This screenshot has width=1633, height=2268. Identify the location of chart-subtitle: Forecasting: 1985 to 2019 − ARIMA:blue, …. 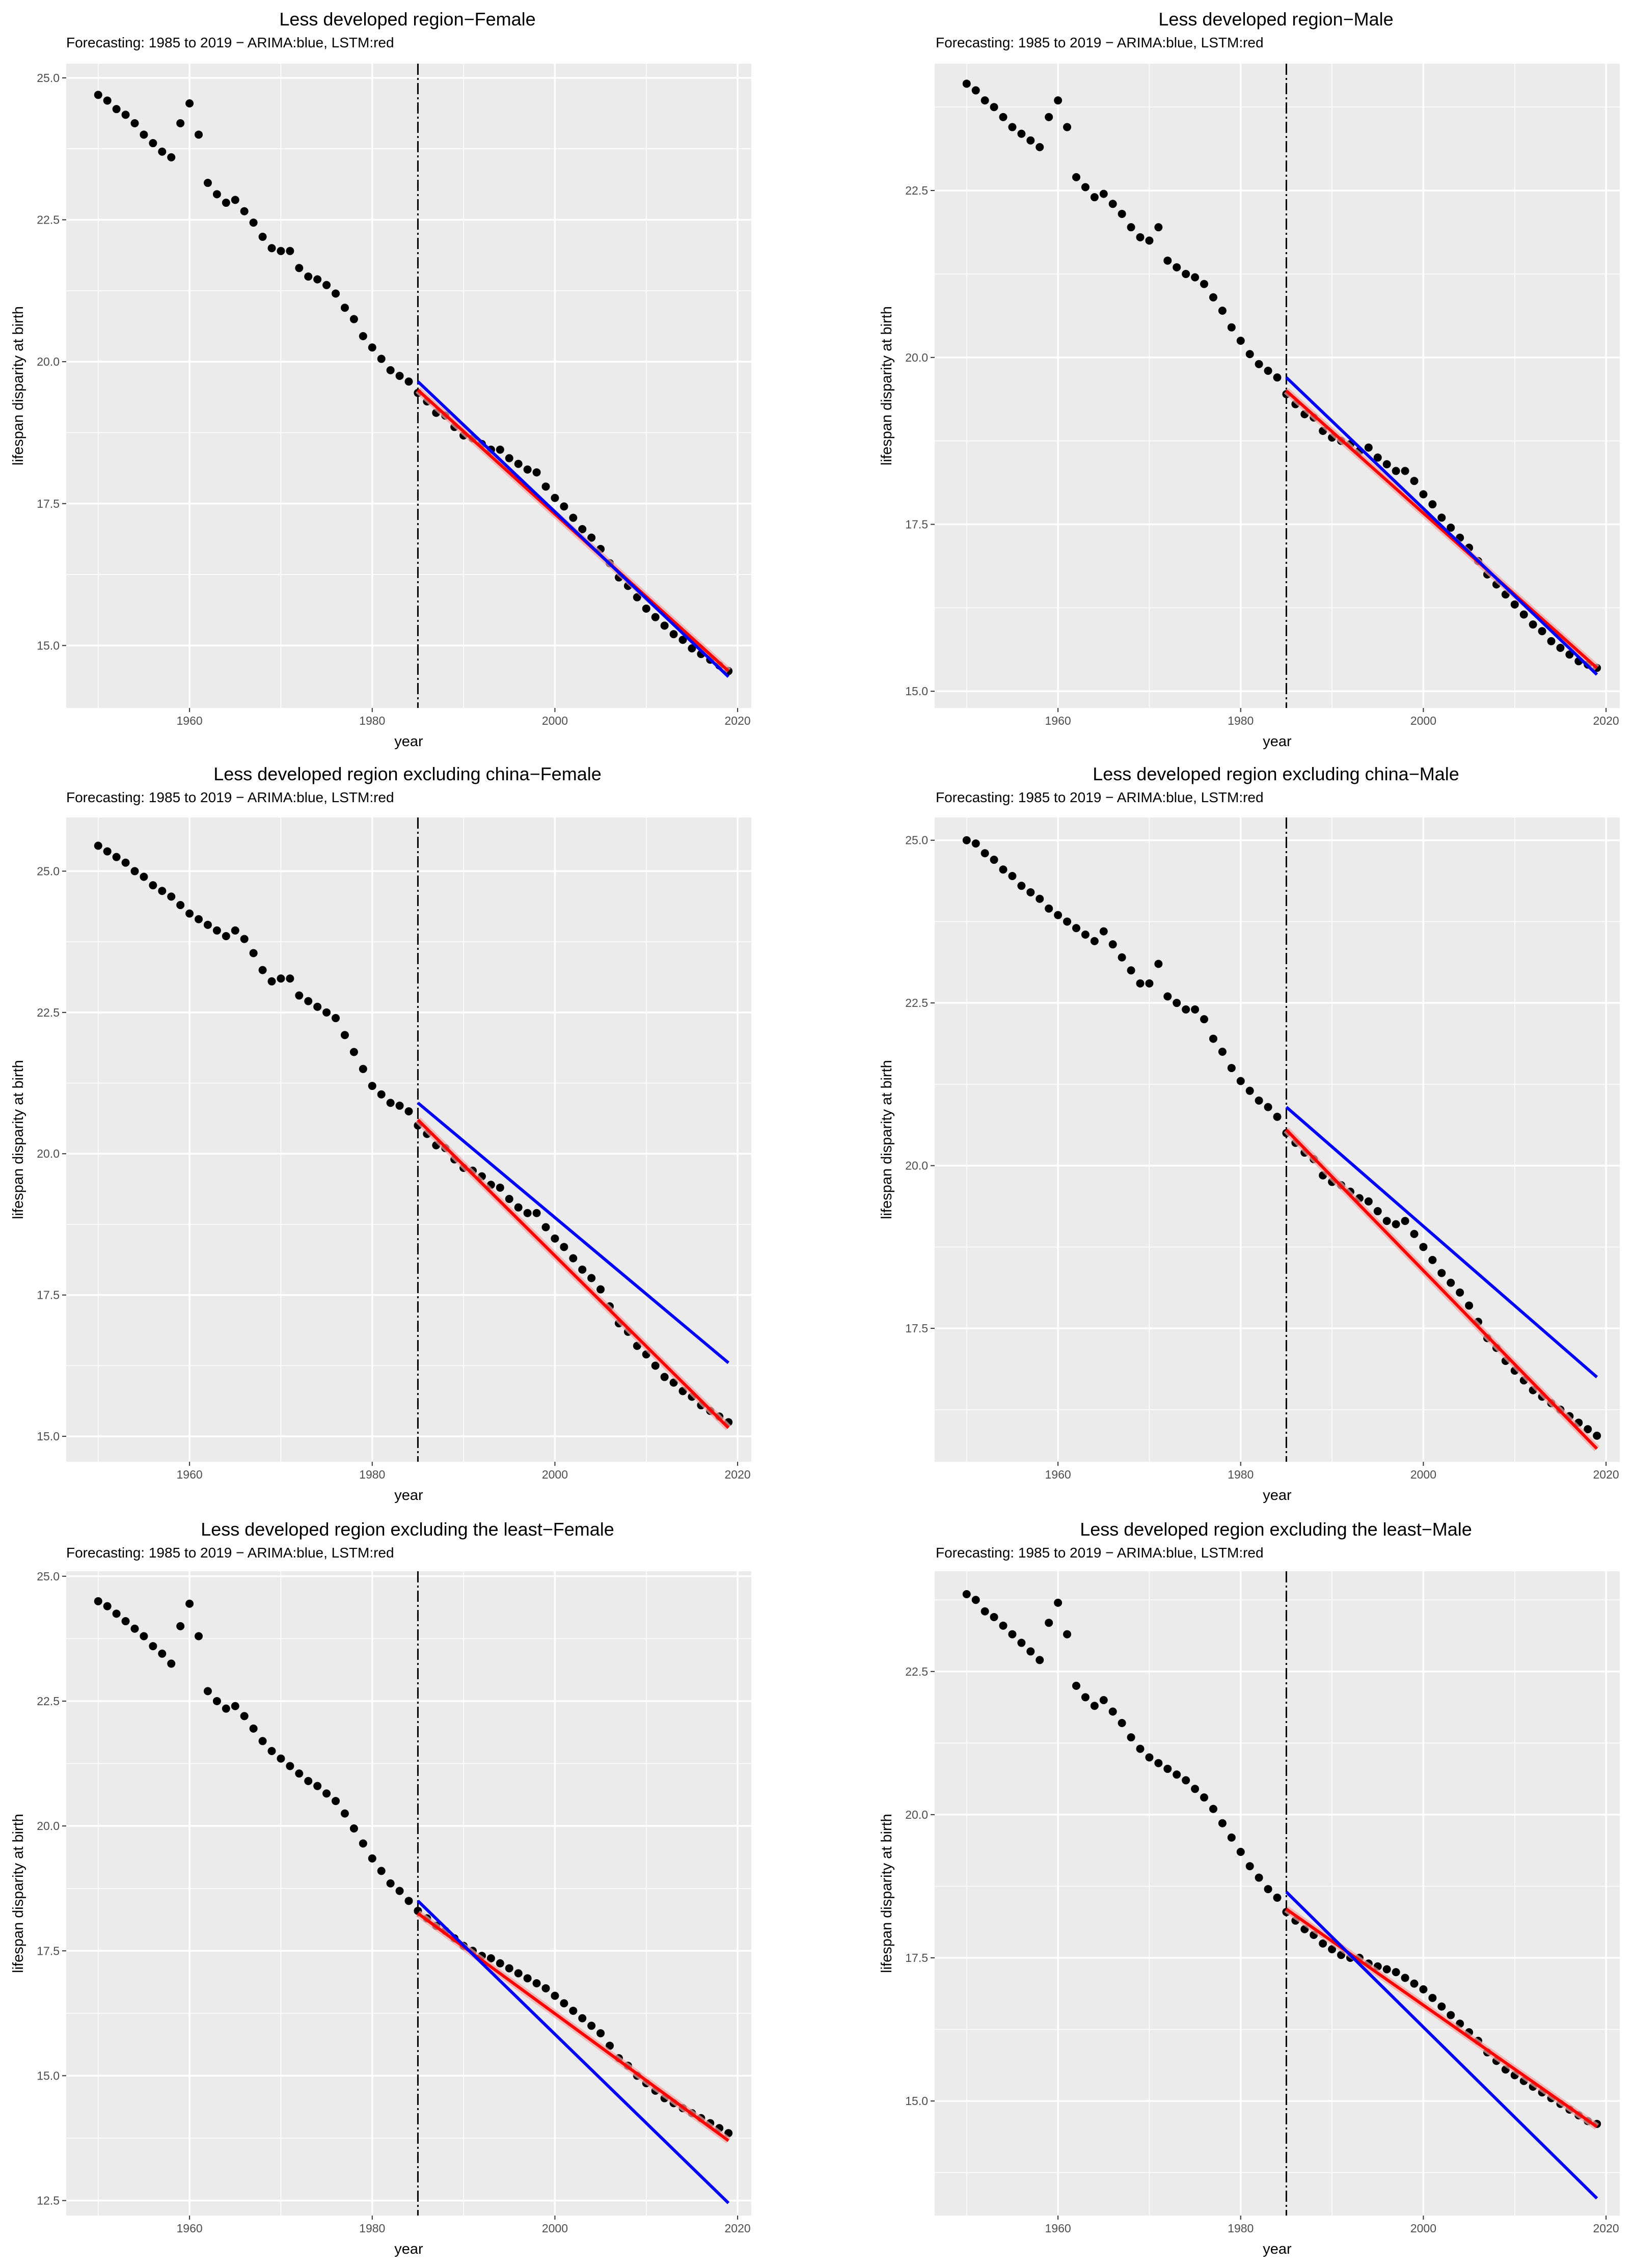
(1100, 797).